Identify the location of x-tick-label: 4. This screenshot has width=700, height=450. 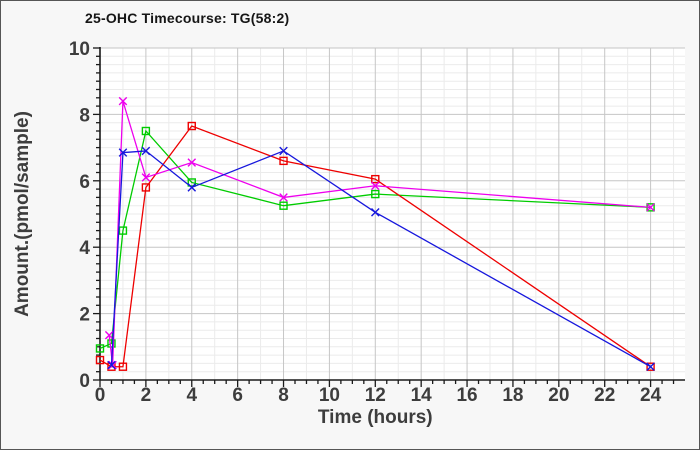
(191, 395).